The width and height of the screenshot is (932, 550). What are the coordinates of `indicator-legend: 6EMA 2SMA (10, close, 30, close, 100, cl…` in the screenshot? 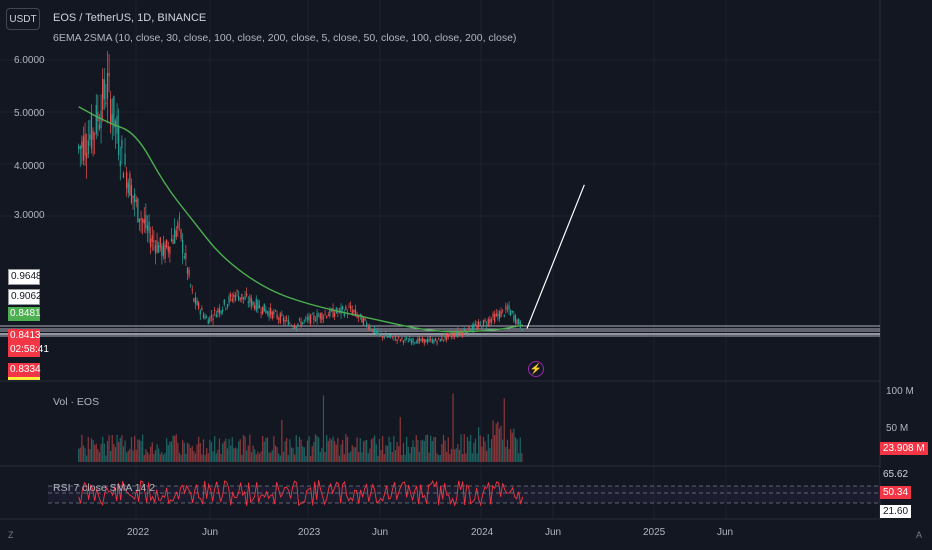 It's located at (285, 38).